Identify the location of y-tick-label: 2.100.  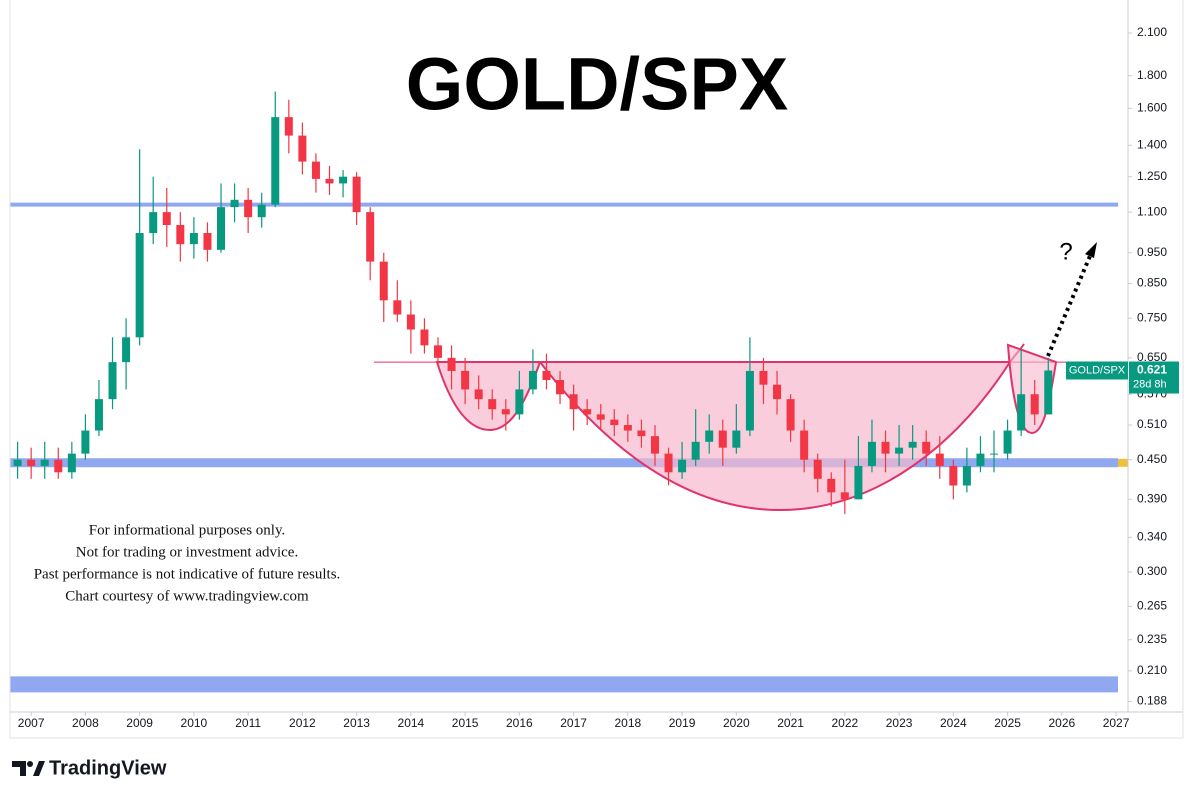
(1152, 32).